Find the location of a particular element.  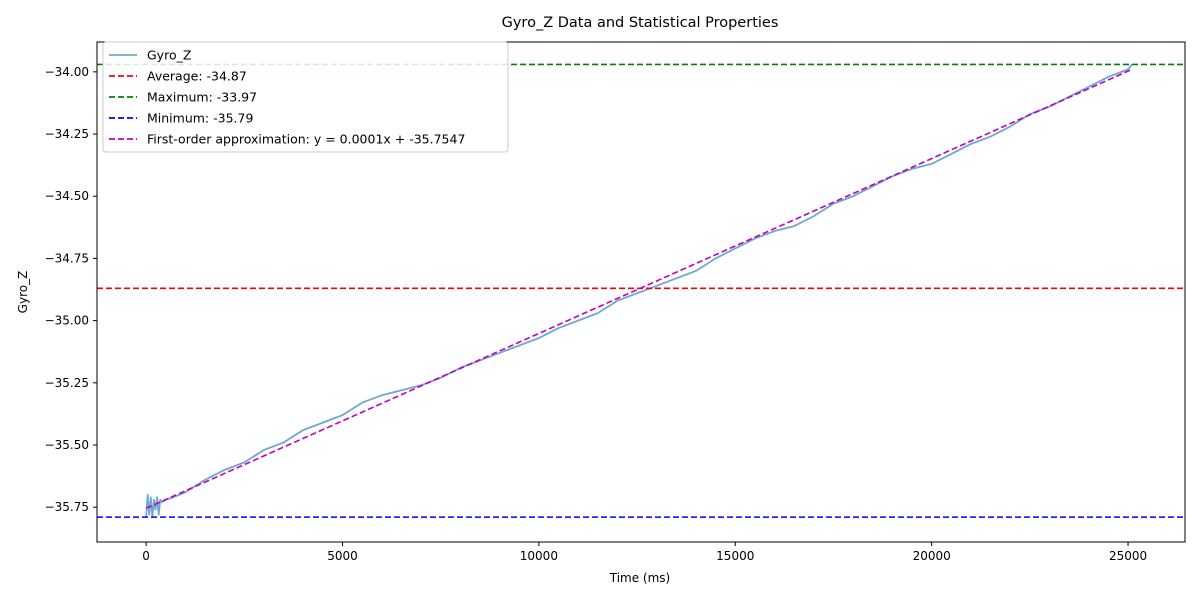

y-tick-label: −35.00 is located at coordinates (67, 321).